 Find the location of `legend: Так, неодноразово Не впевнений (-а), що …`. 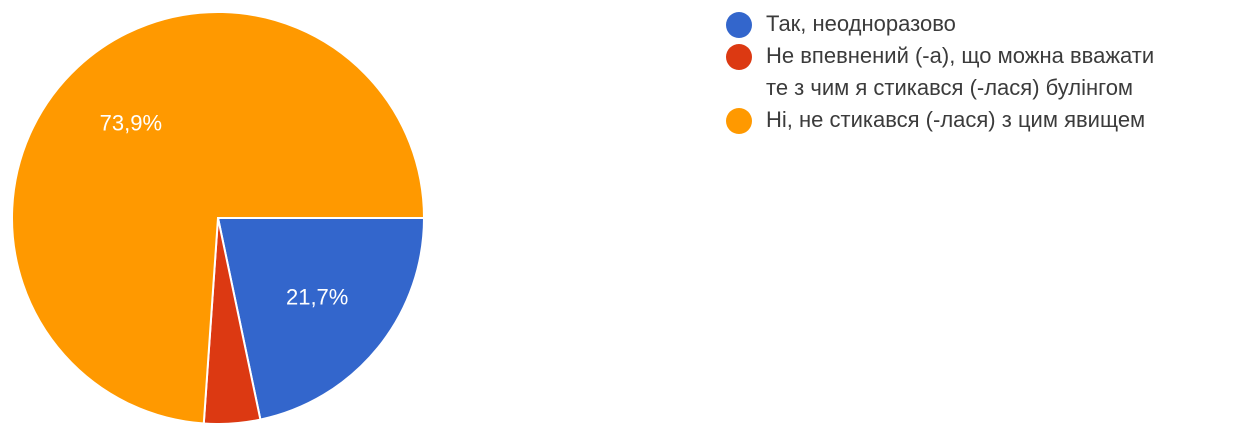

legend: Так, неодноразово Не впевнений (-а), що … is located at coordinates (989, 72).